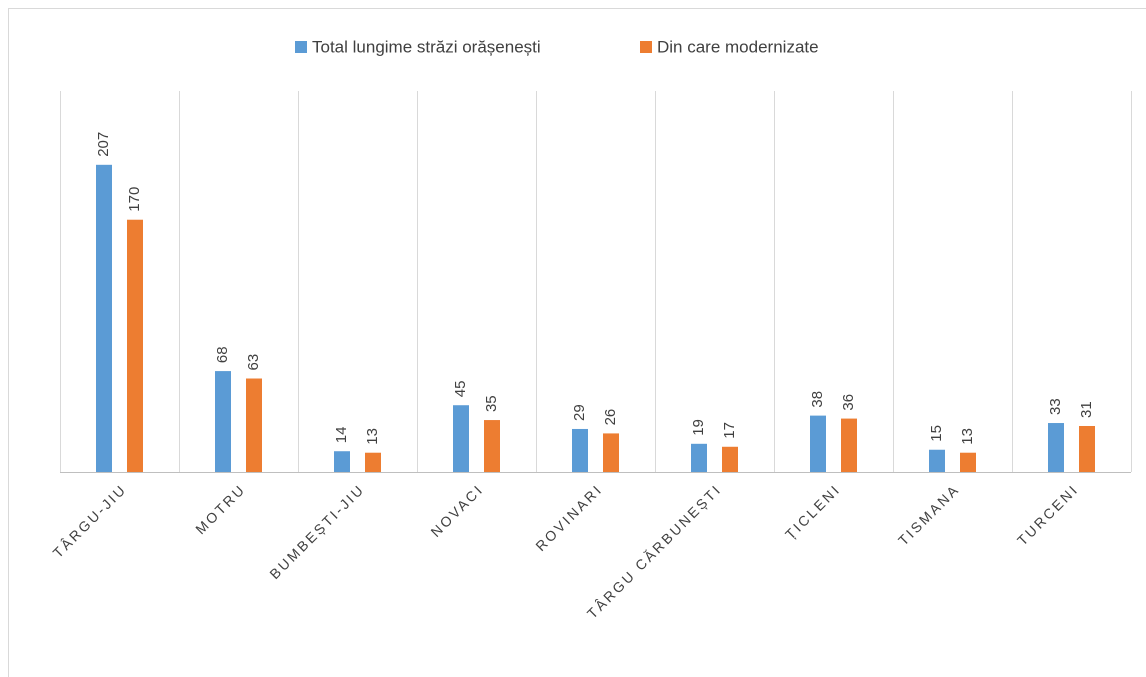 Image resolution: width=1146 pixels, height=677 pixels. What do you see at coordinates (848, 402) in the screenshot?
I see `data-label: 36` at bounding box center [848, 402].